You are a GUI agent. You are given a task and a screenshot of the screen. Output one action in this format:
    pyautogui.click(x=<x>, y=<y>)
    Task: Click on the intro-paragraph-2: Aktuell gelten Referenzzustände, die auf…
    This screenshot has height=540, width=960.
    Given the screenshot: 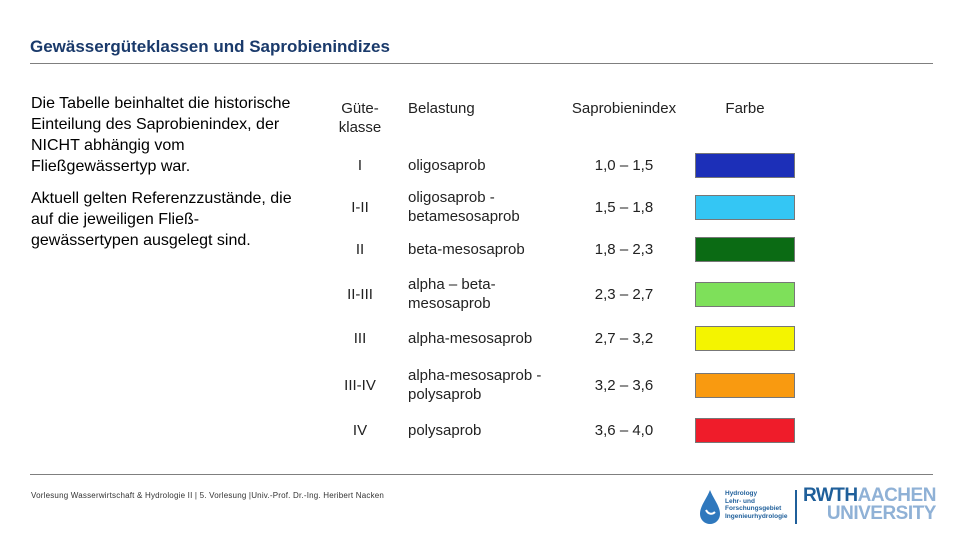 What is the action you would take?
    pyautogui.click(x=161, y=219)
    